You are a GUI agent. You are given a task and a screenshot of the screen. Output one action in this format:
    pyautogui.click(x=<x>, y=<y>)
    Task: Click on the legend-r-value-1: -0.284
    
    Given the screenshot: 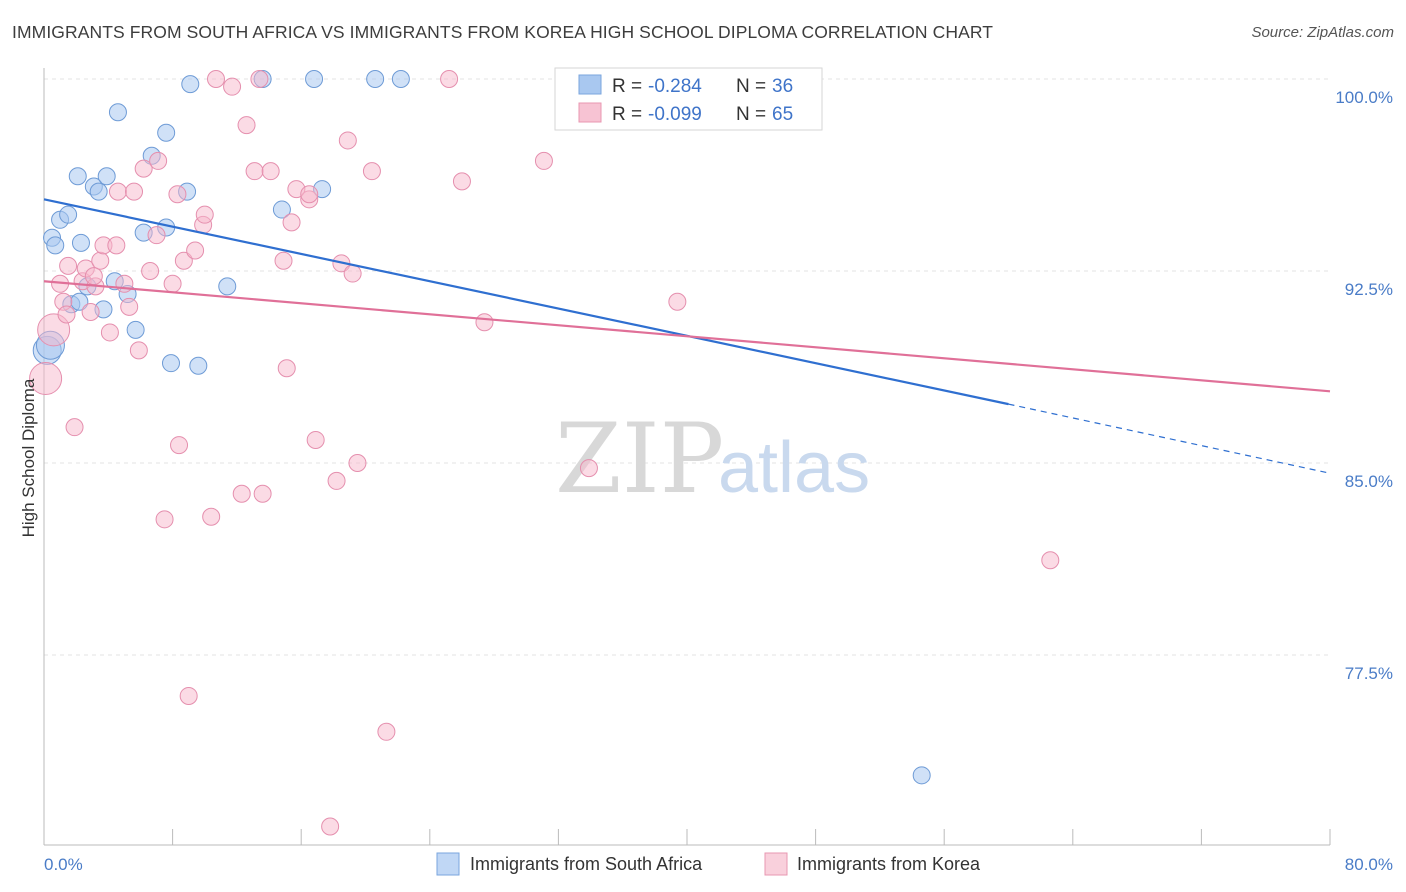 What is the action you would take?
    pyautogui.click(x=675, y=86)
    